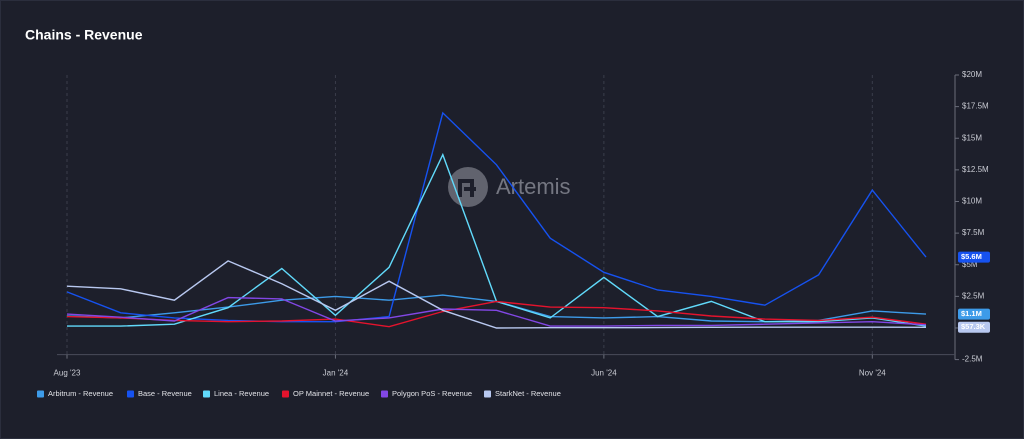 Image resolution: width=1024 pixels, height=439 pixels. I want to click on x-tick-label: Jan '24, so click(336, 373).